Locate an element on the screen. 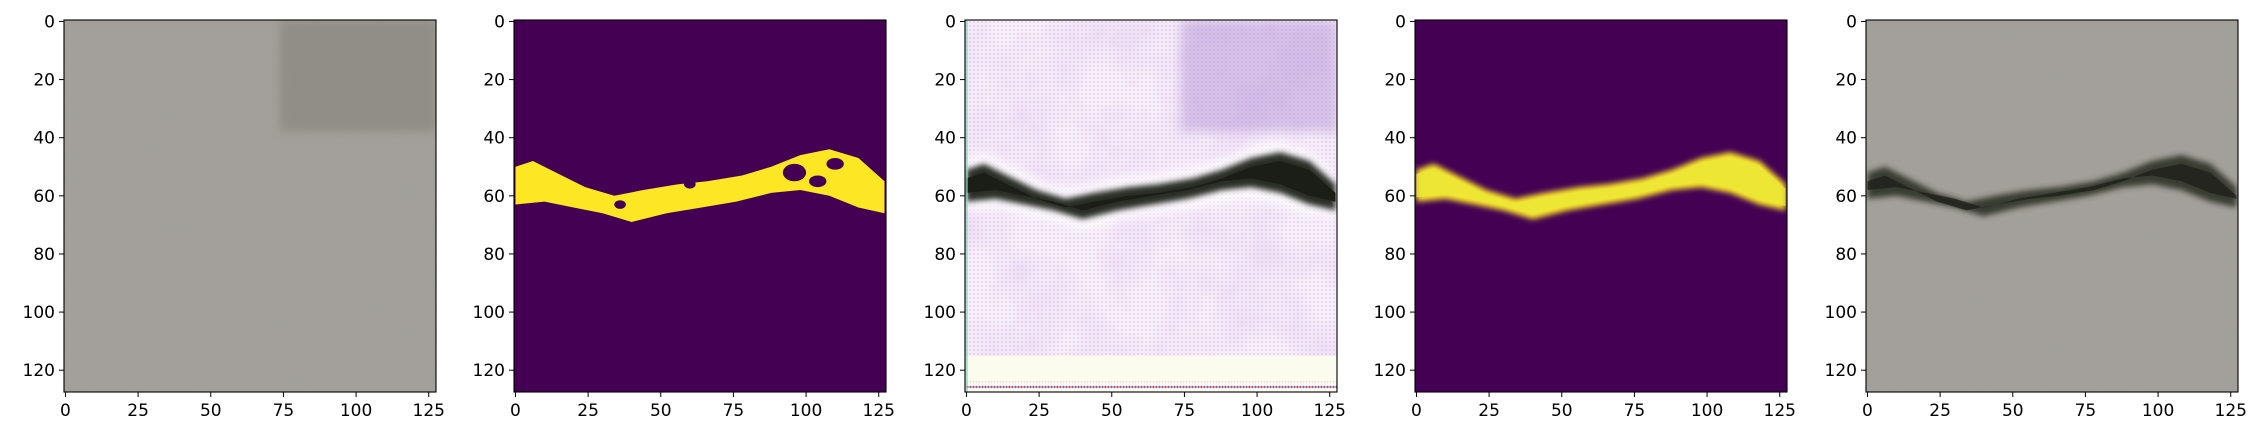  predicted-mask-image is located at coordinates (1601, 206).